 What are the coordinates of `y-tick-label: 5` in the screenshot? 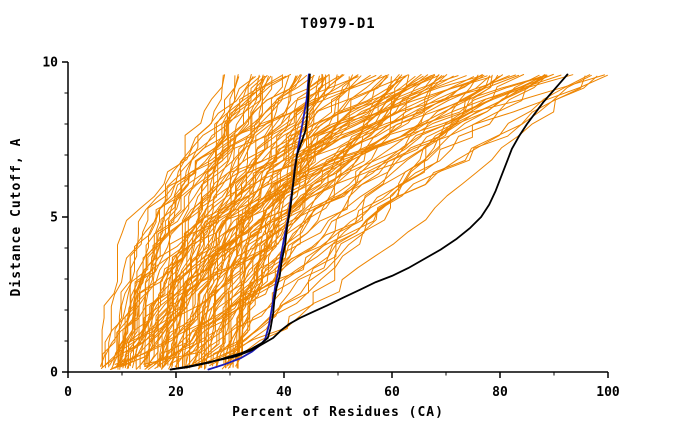 It's located at (54, 218).